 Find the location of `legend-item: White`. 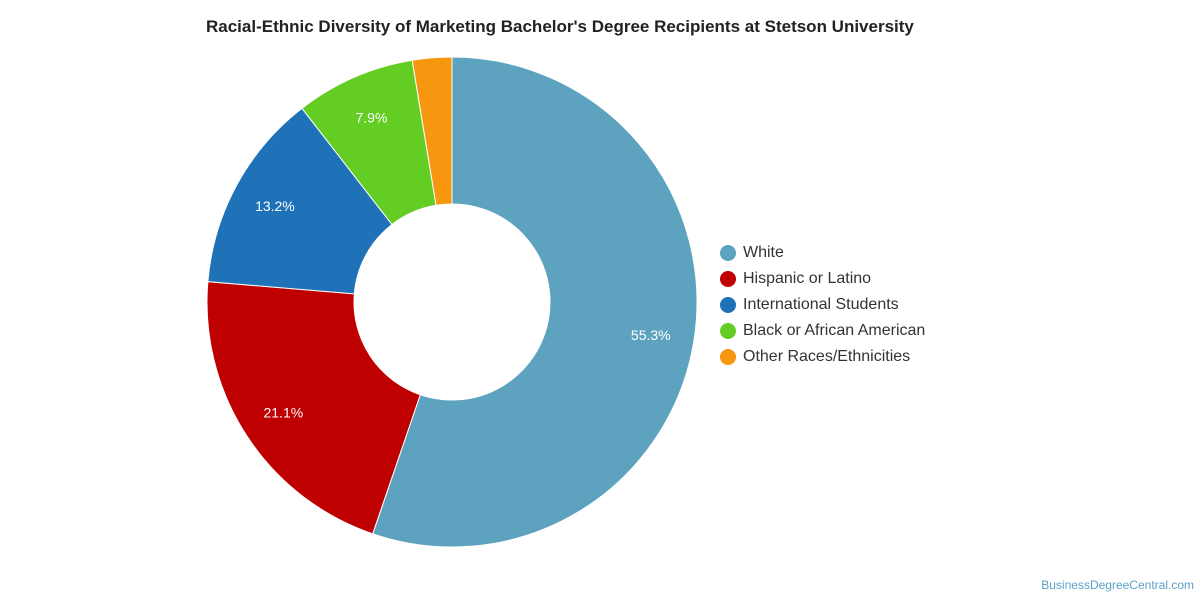

legend-item: White is located at coordinates (822, 253).